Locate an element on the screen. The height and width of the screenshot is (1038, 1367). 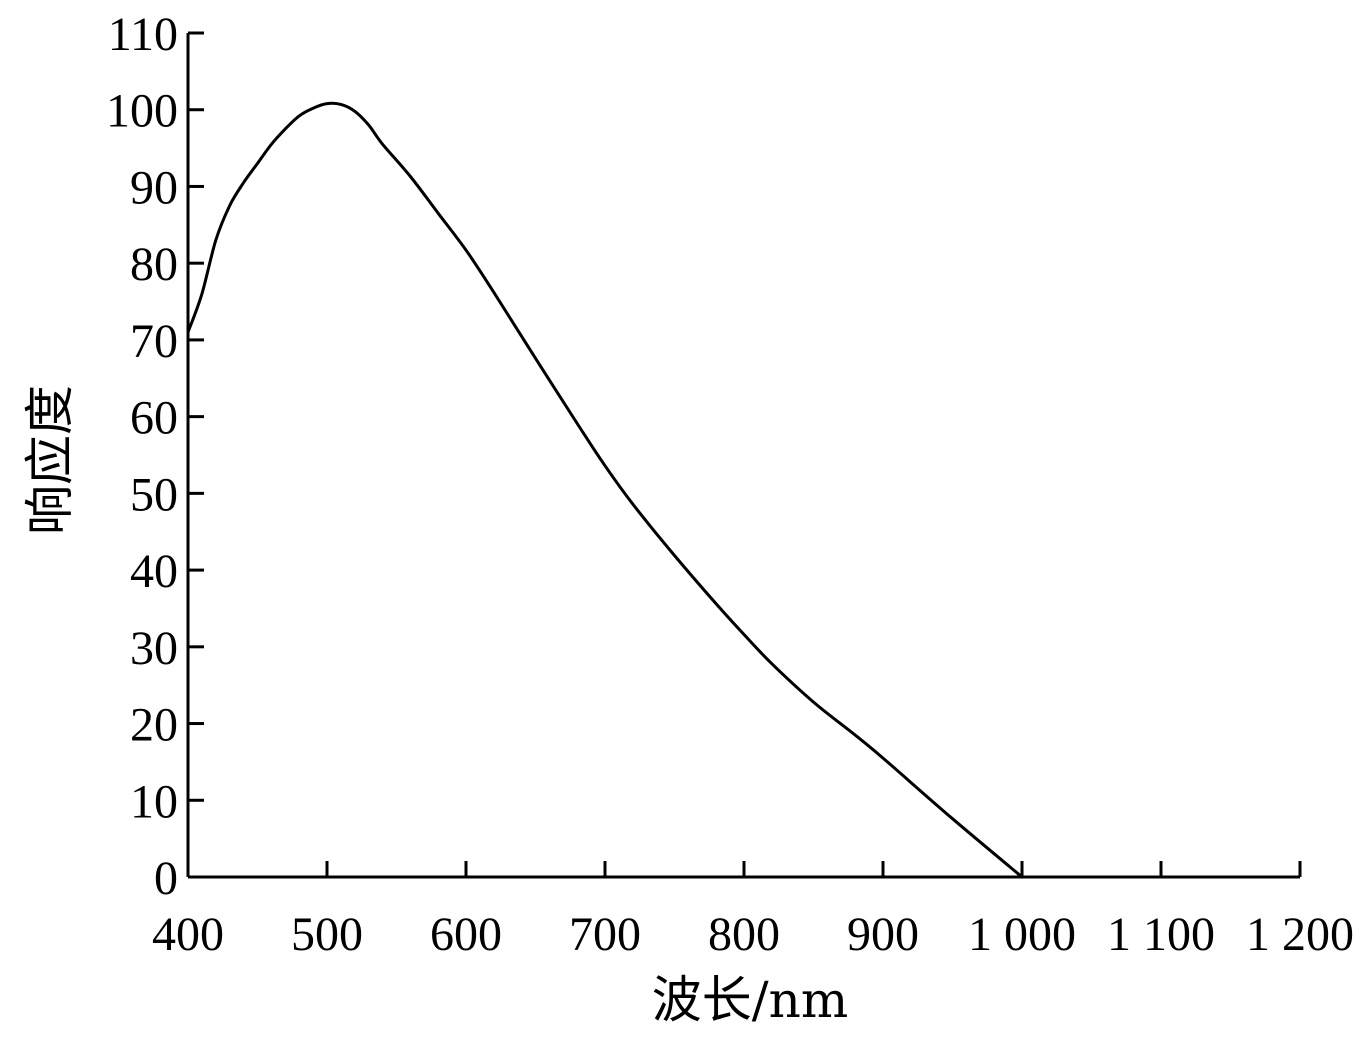
x-tick-label: 600 is located at coordinates (466, 934).